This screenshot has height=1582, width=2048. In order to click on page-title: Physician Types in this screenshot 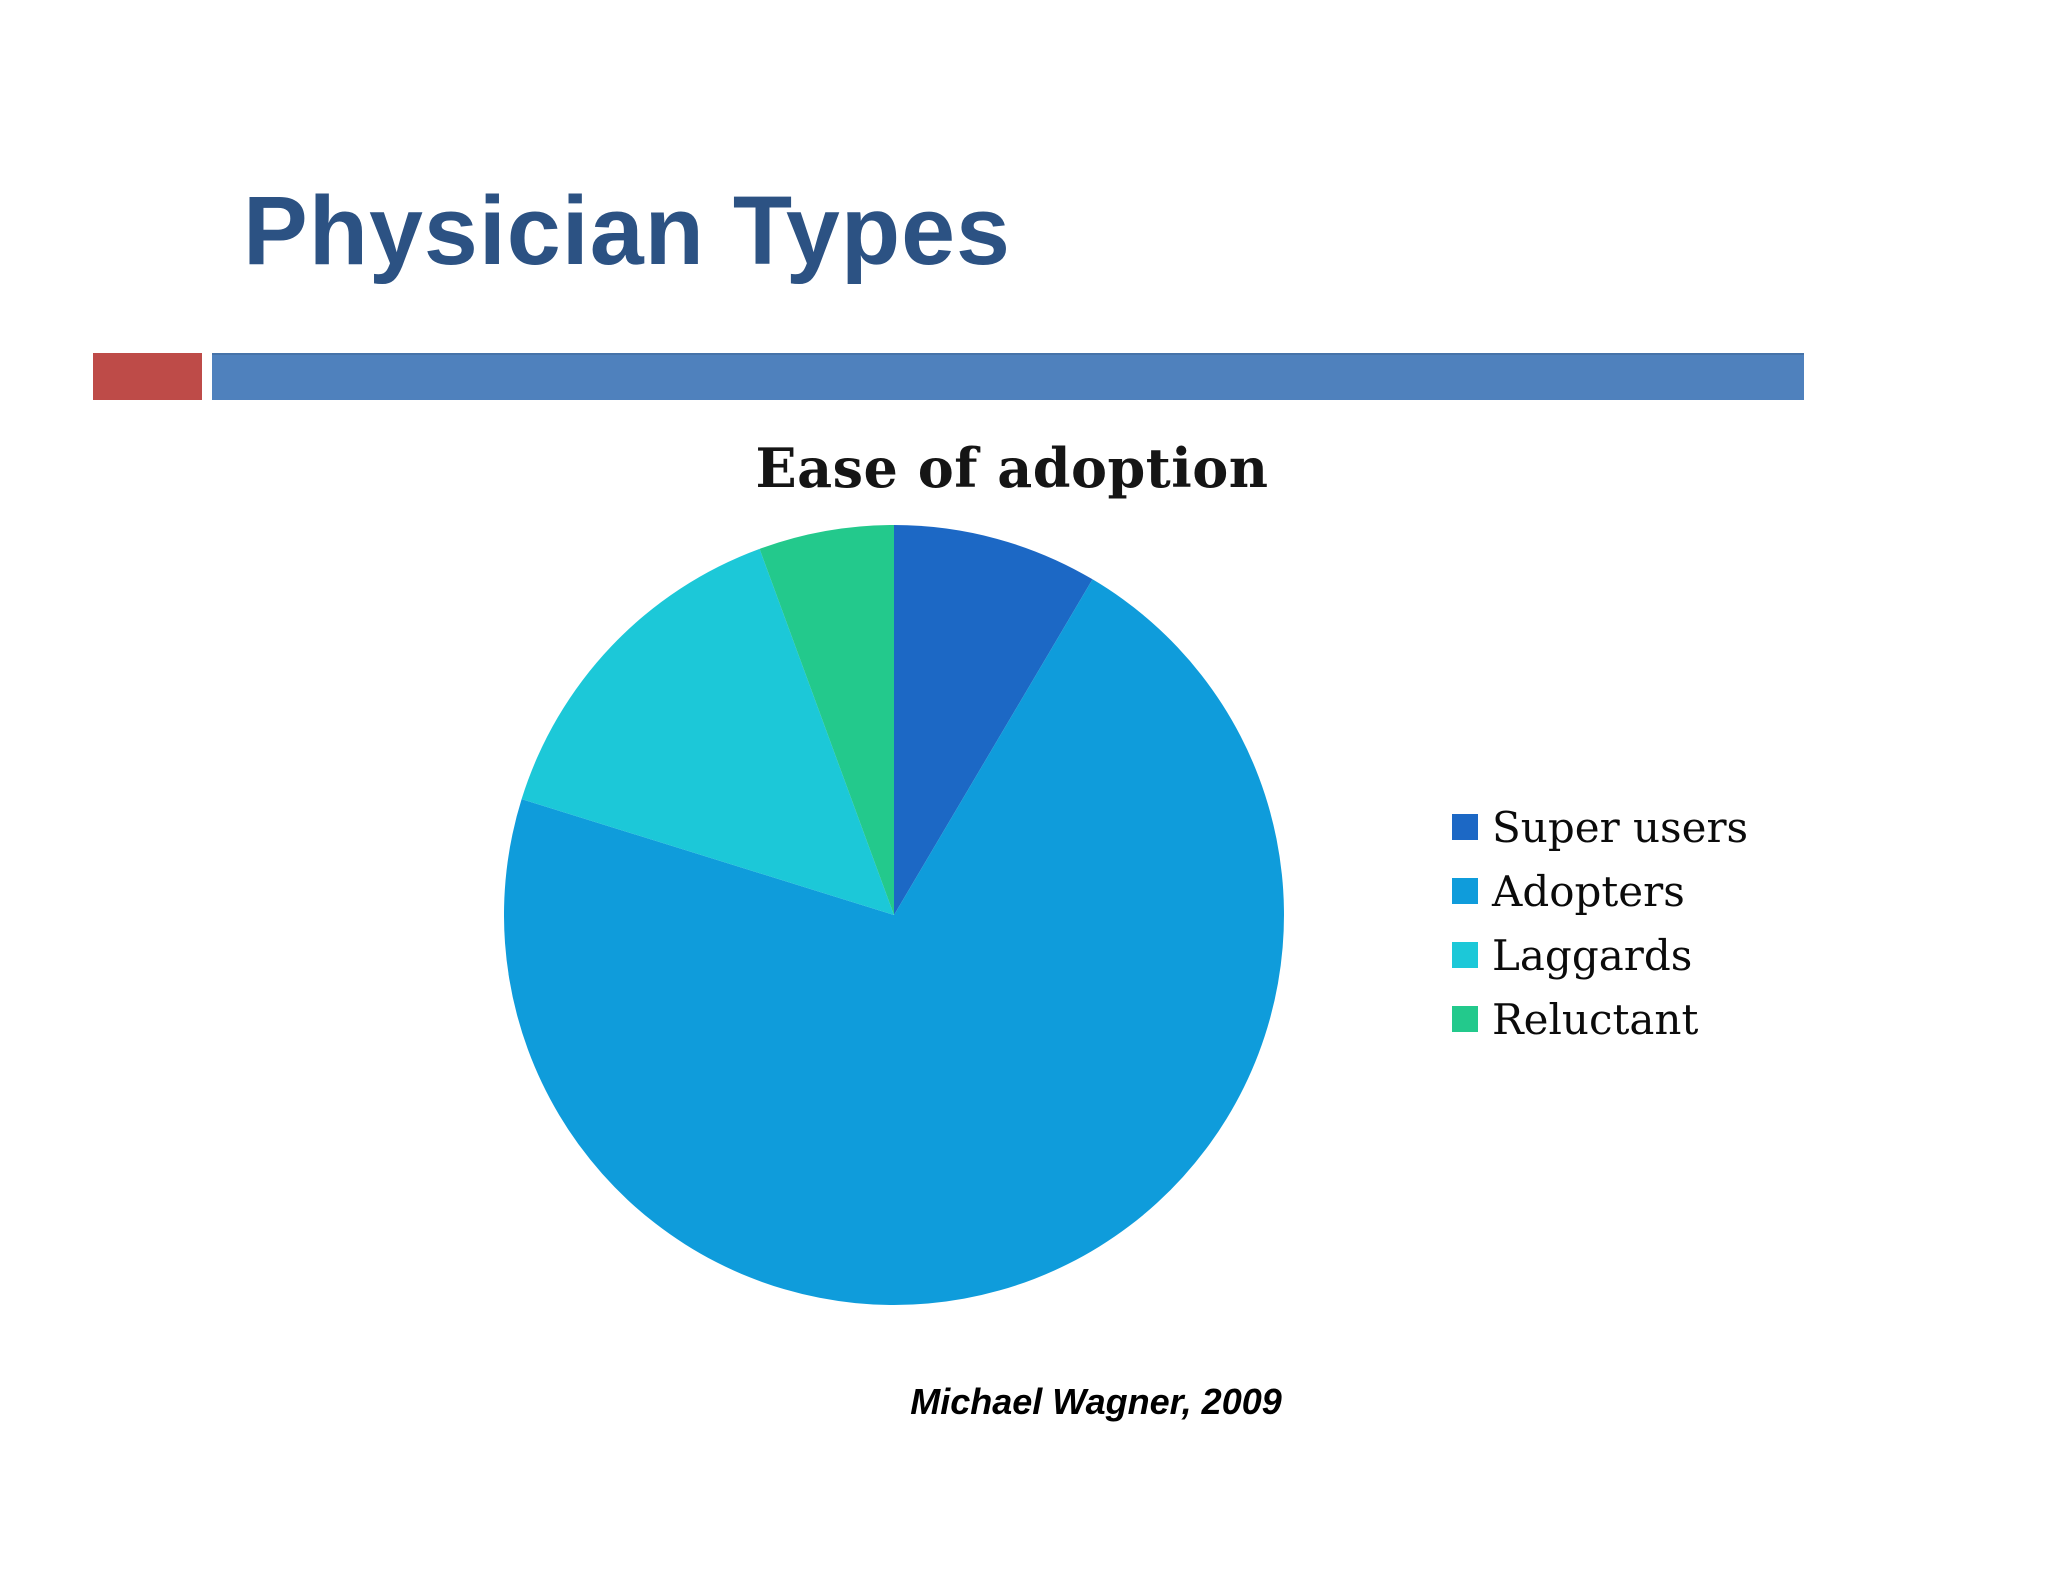, I will do `click(627, 230)`.